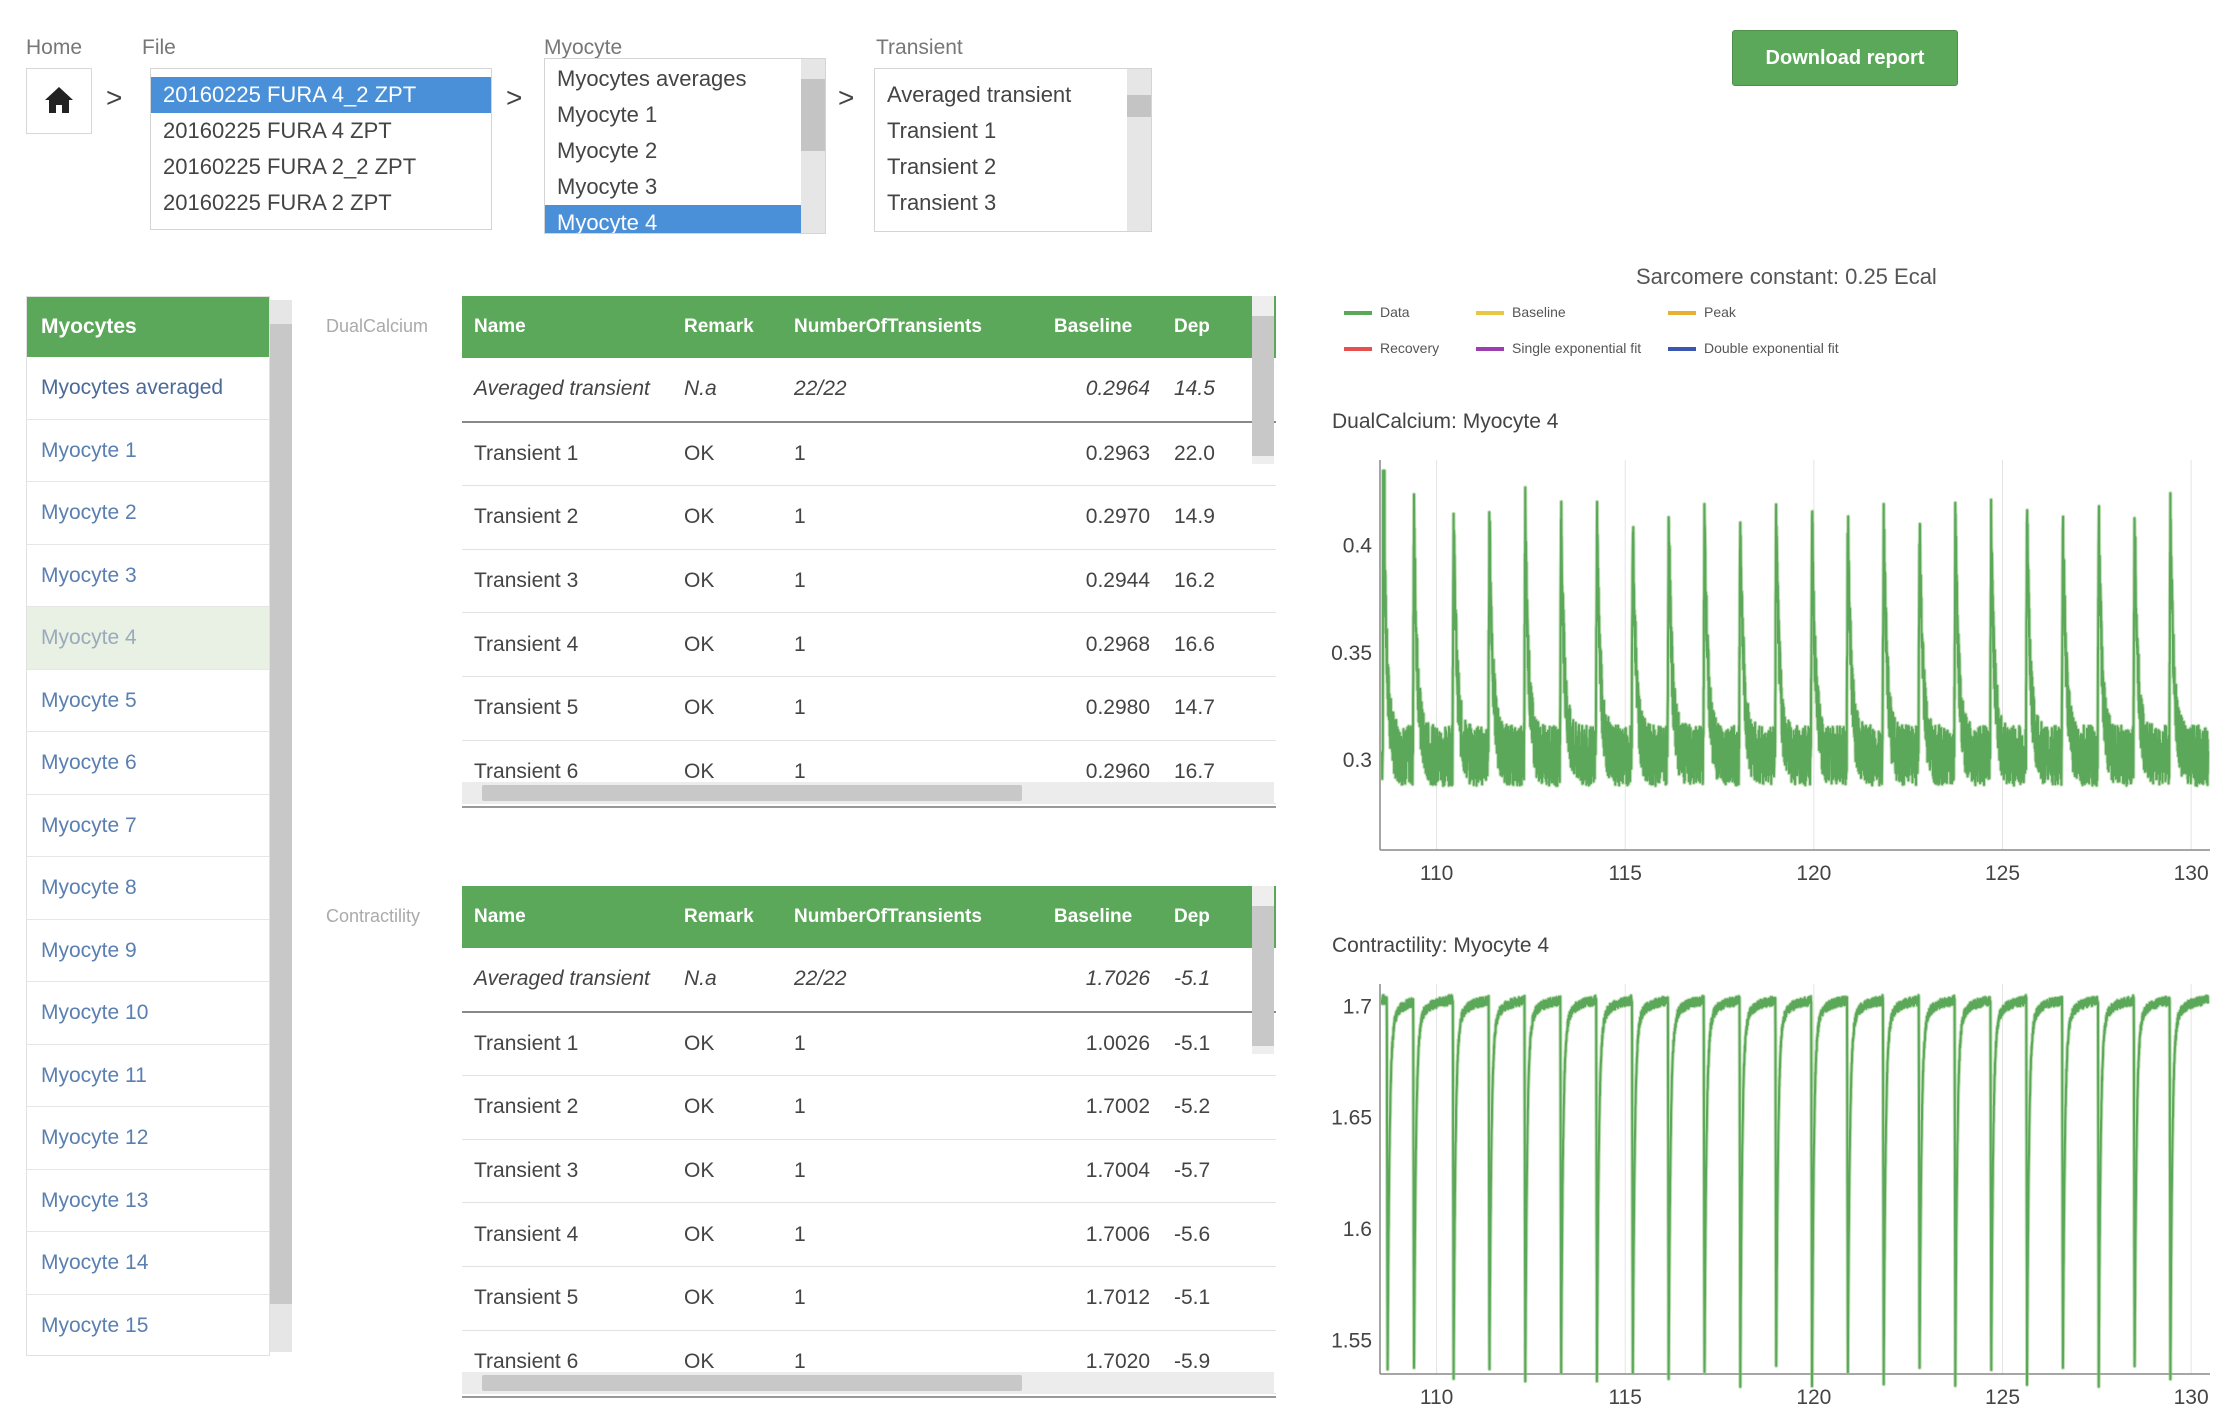 The image size is (2228, 1424). I want to click on list-option: 20160225 FURA 4 ZPT, so click(277, 130).